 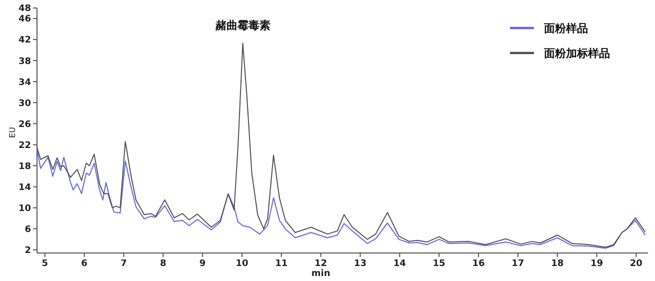 What do you see at coordinates (478, 264) in the screenshot?
I see `x-tick-label: 16` at bounding box center [478, 264].